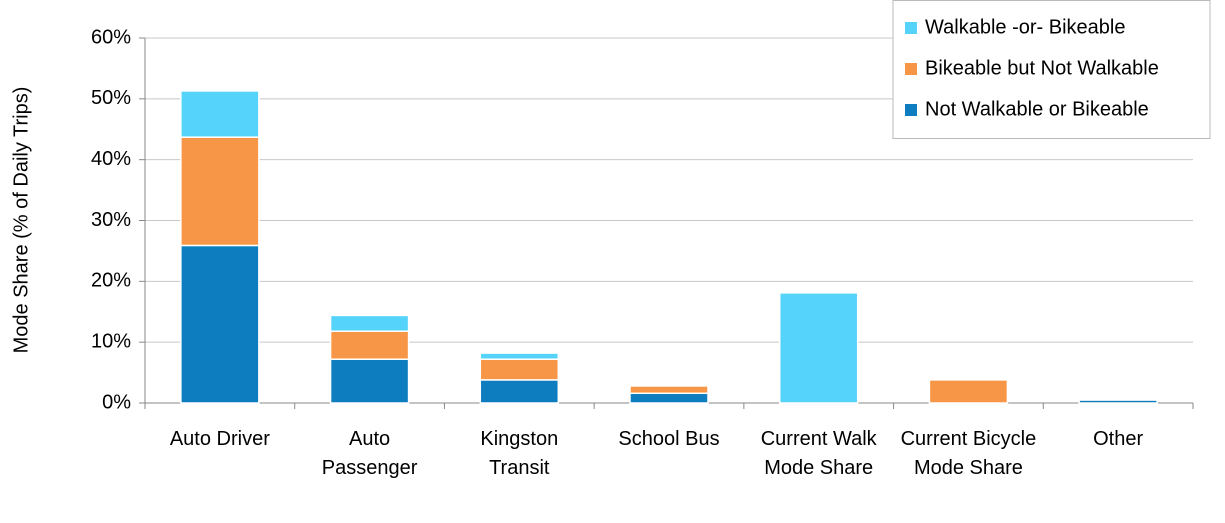  Describe the element at coordinates (219, 439) in the screenshot. I see `x-tick-label: Auto Driver` at that location.